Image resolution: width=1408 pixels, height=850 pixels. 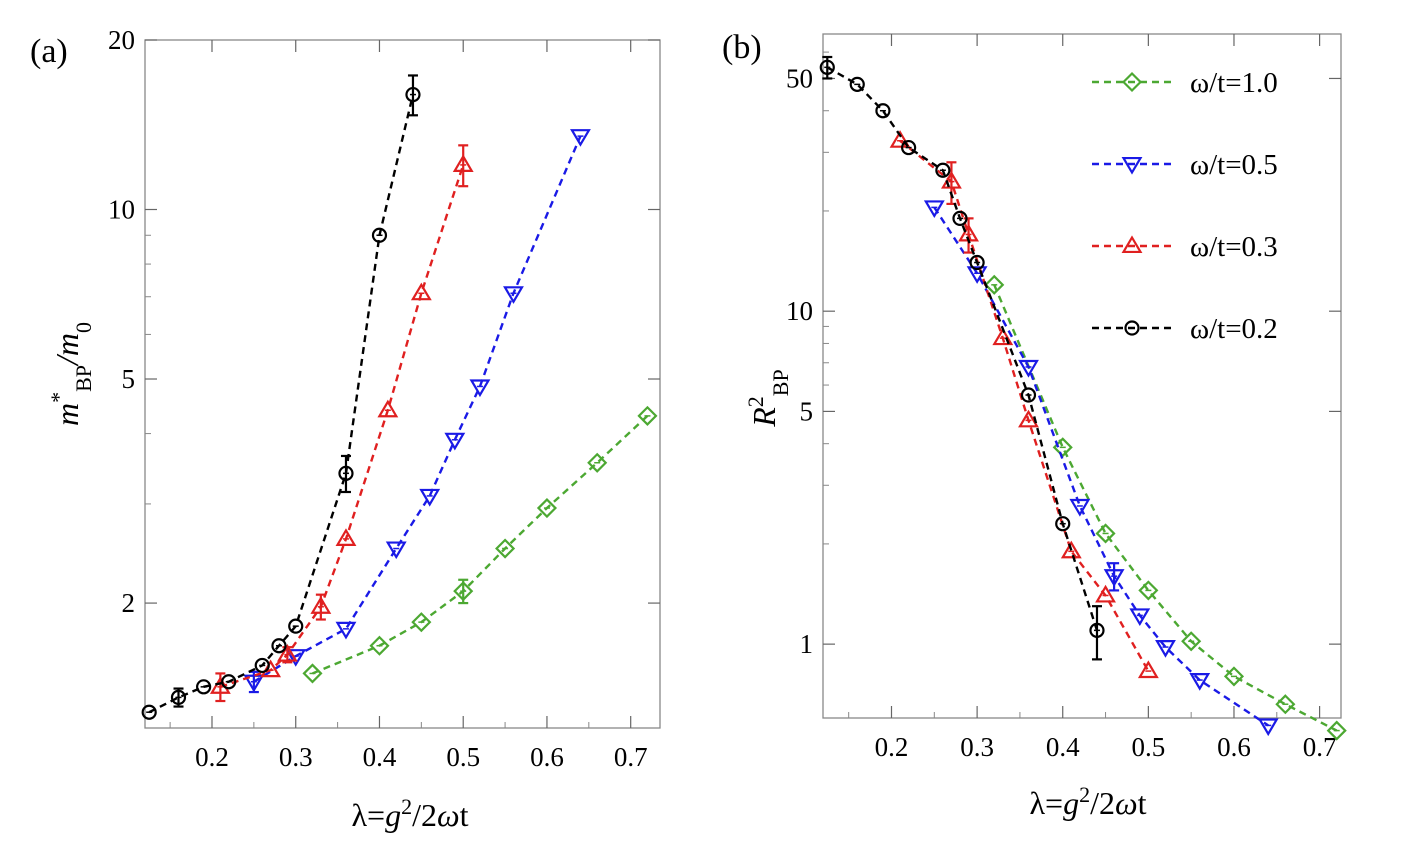 I want to click on a-x-tick-label-5: 0.7, so click(x=631, y=757).